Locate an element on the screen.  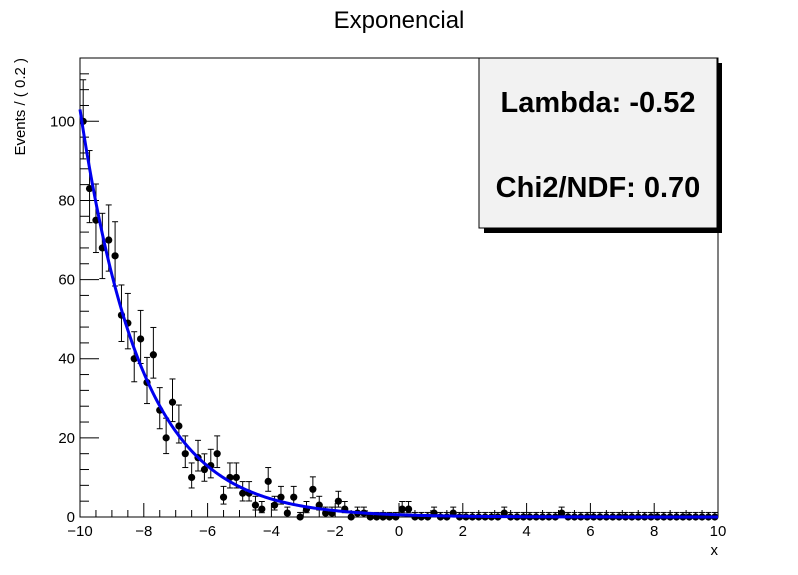
y-axis-label: Events / ( 0.2 ) is located at coordinates (20, 107).